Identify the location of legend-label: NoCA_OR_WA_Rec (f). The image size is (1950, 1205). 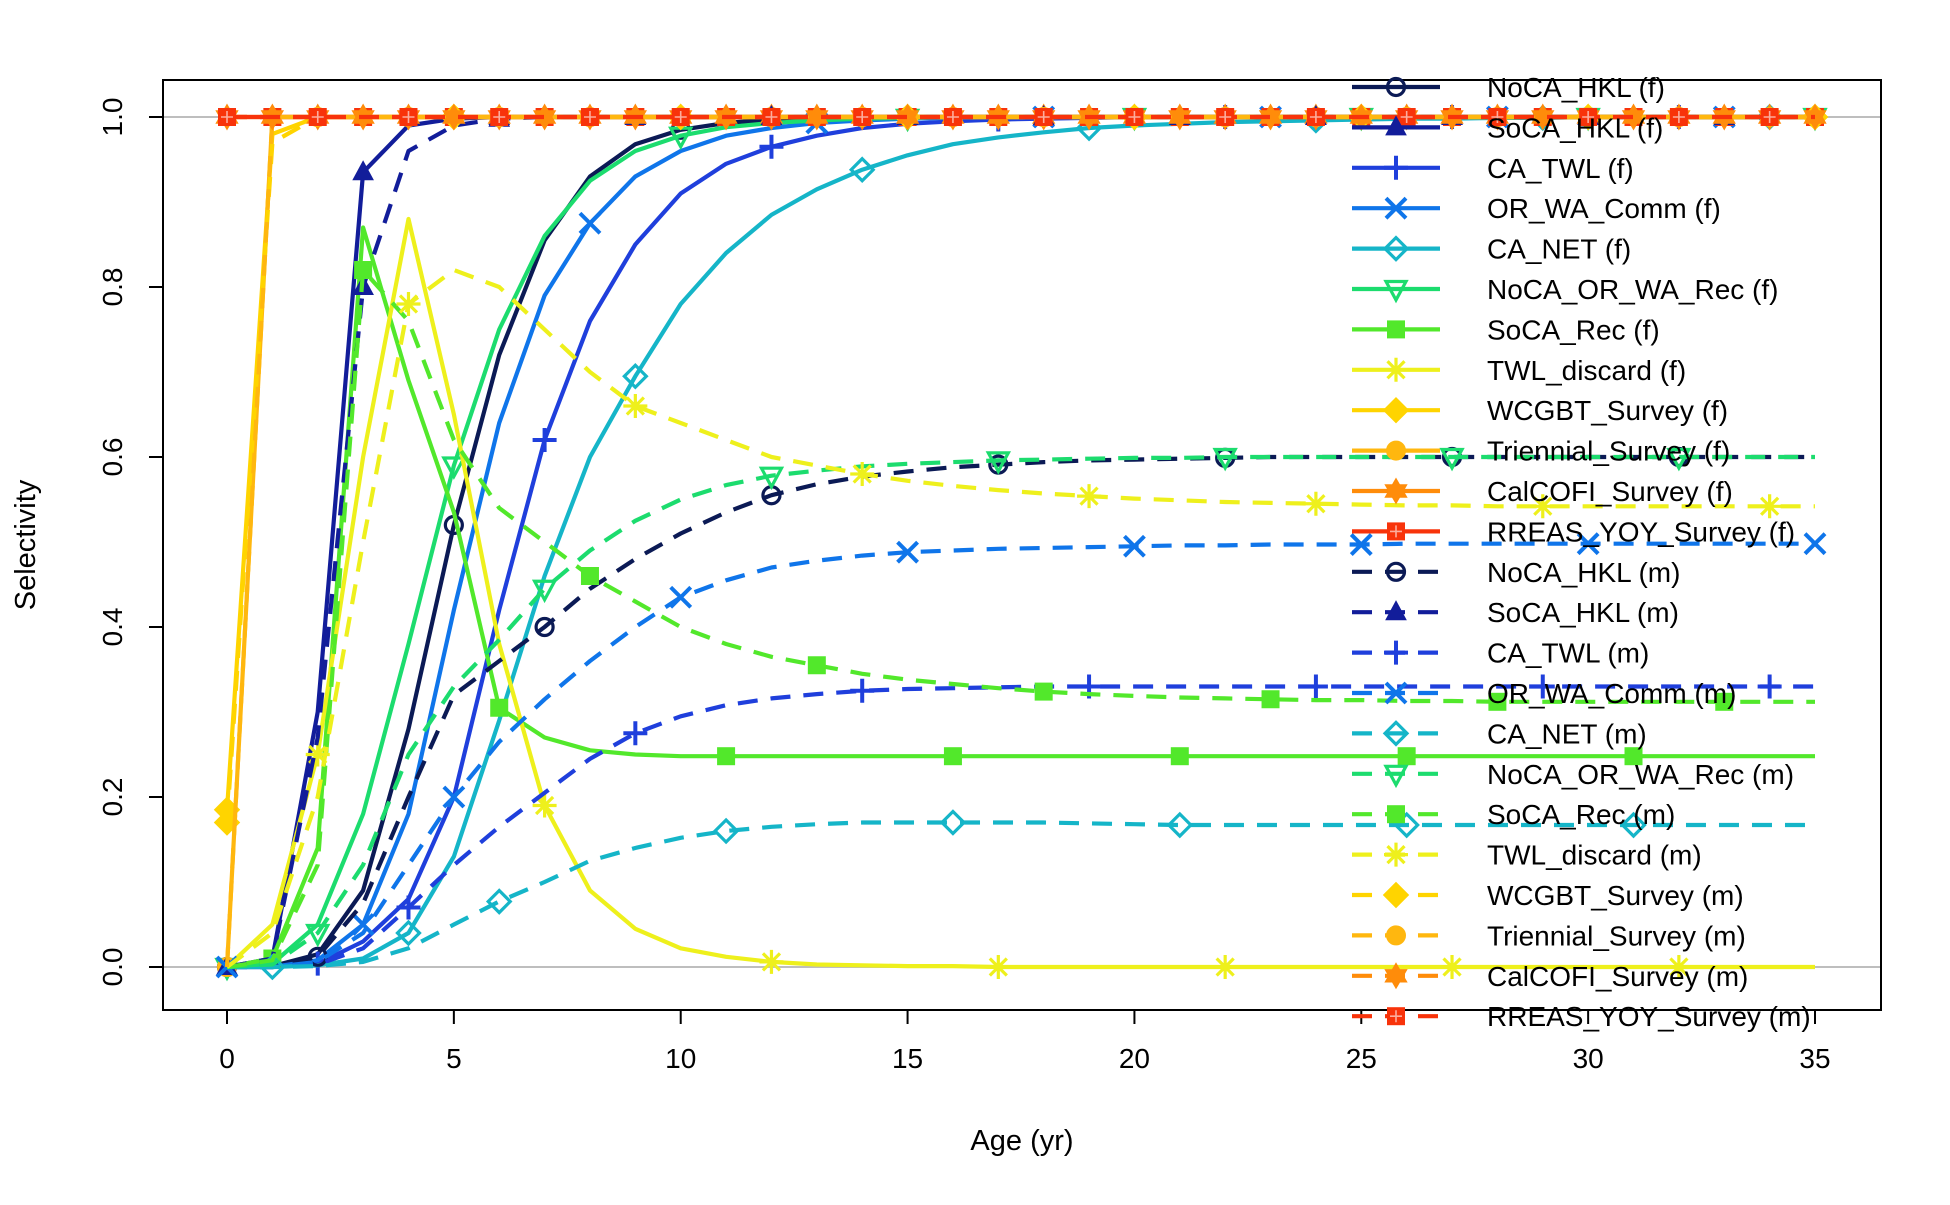
(1632, 289).